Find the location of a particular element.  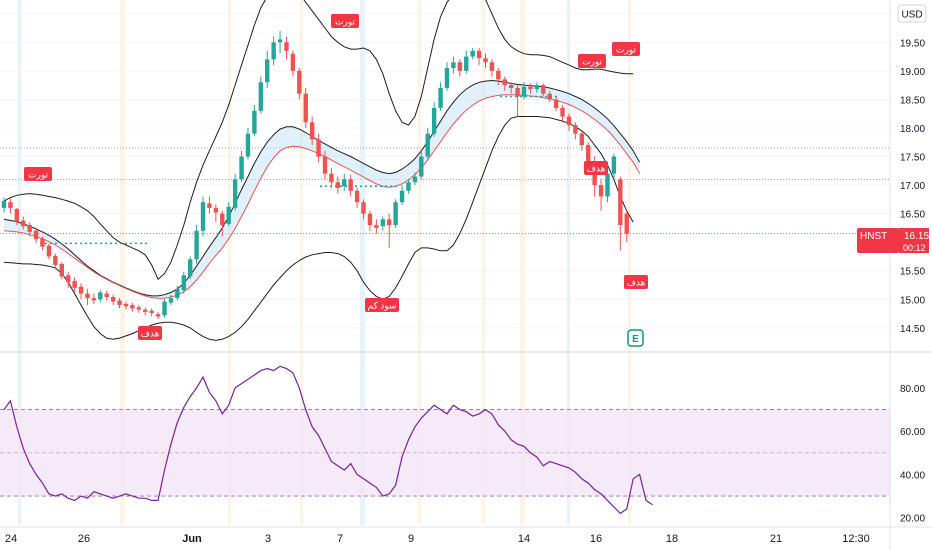

last-price-tag: HNST 16.15 00:12 is located at coordinates (893, 240).